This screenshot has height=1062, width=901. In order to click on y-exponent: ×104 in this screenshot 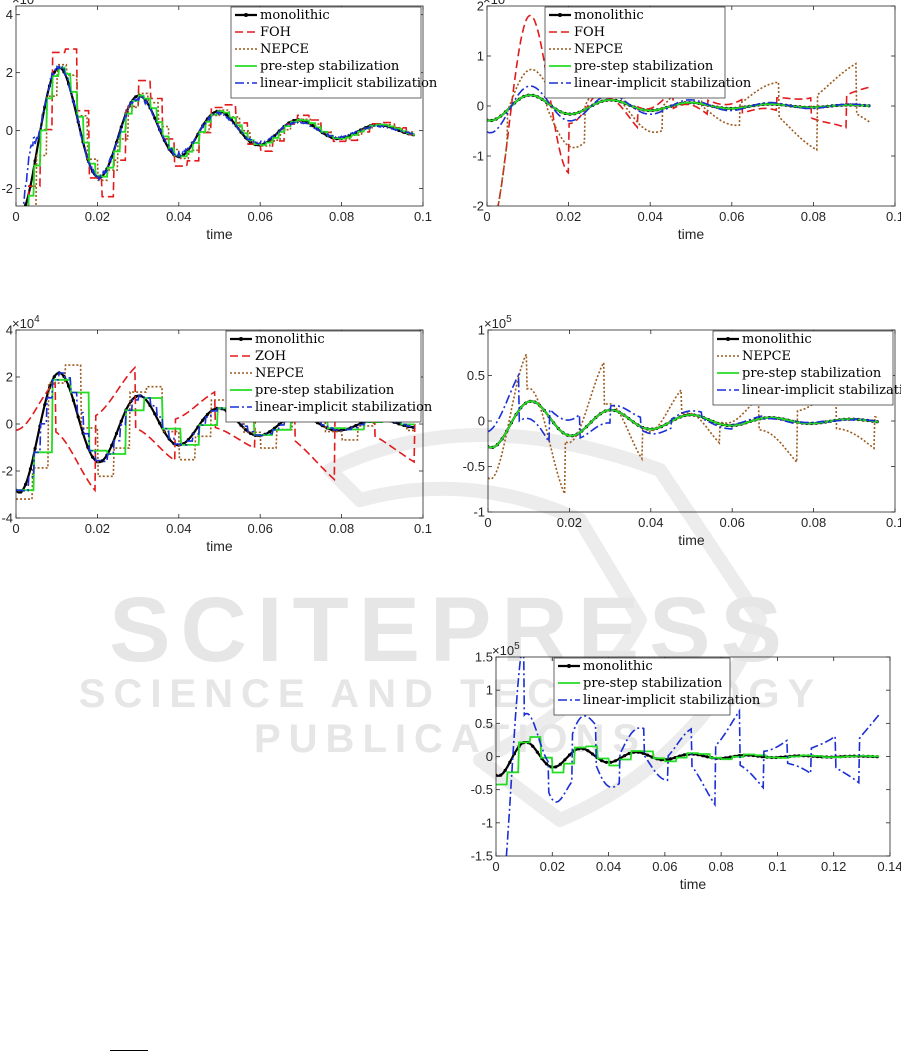, I will do `click(26, 3)`.